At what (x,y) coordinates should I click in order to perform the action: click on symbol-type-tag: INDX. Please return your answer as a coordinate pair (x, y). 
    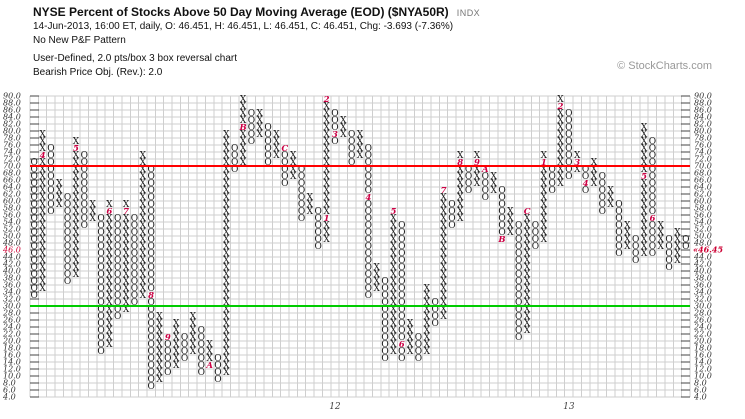
    Looking at the image, I should click on (468, 13).